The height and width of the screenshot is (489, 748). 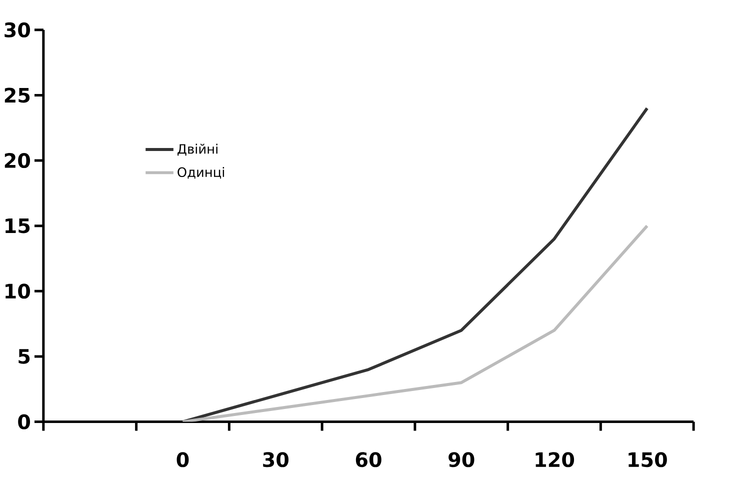 What do you see at coordinates (18, 291) in the screenshot?
I see `y-tick-label: 10` at bounding box center [18, 291].